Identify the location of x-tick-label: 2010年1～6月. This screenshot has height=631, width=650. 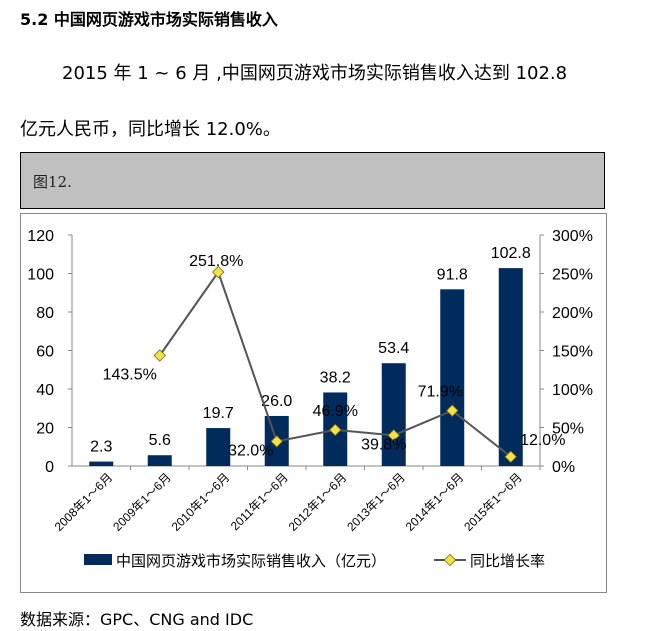
(201, 502).